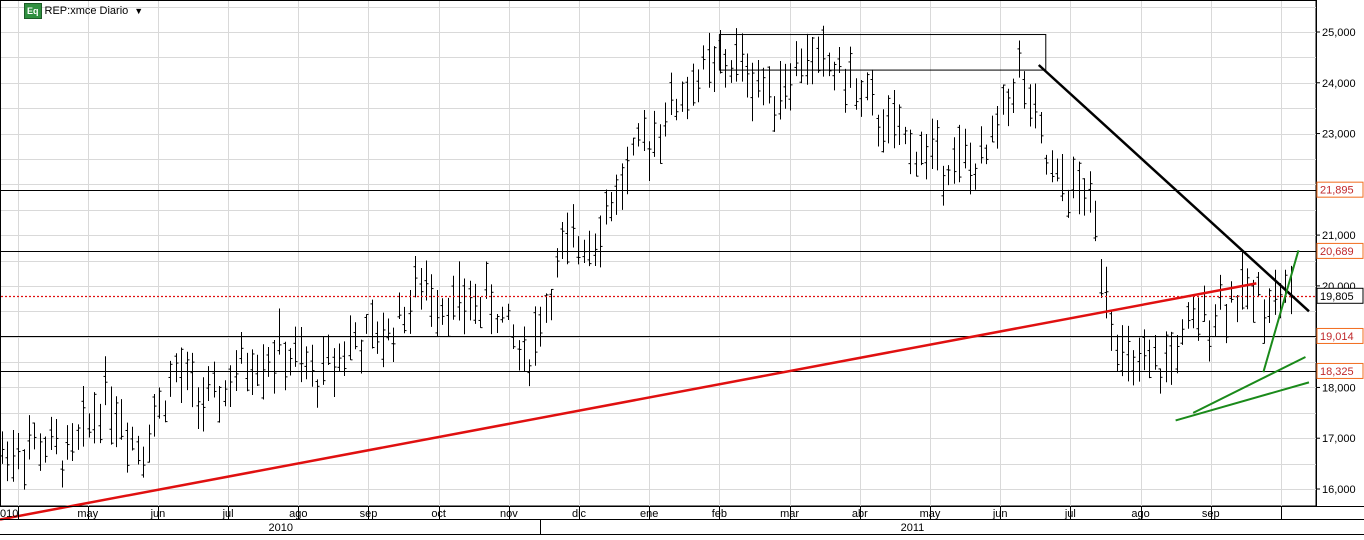  What do you see at coordinates (1339, 135) in the screenshot?
I see `y-tick-label: 23,000` at bounding box center [1339, 135].